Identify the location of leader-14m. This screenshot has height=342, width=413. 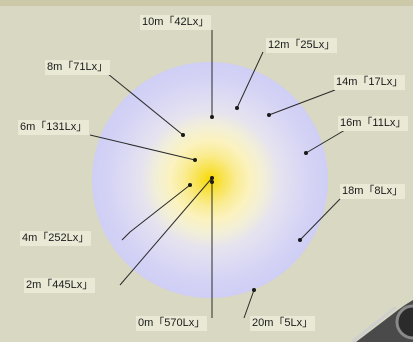
(302, 102).